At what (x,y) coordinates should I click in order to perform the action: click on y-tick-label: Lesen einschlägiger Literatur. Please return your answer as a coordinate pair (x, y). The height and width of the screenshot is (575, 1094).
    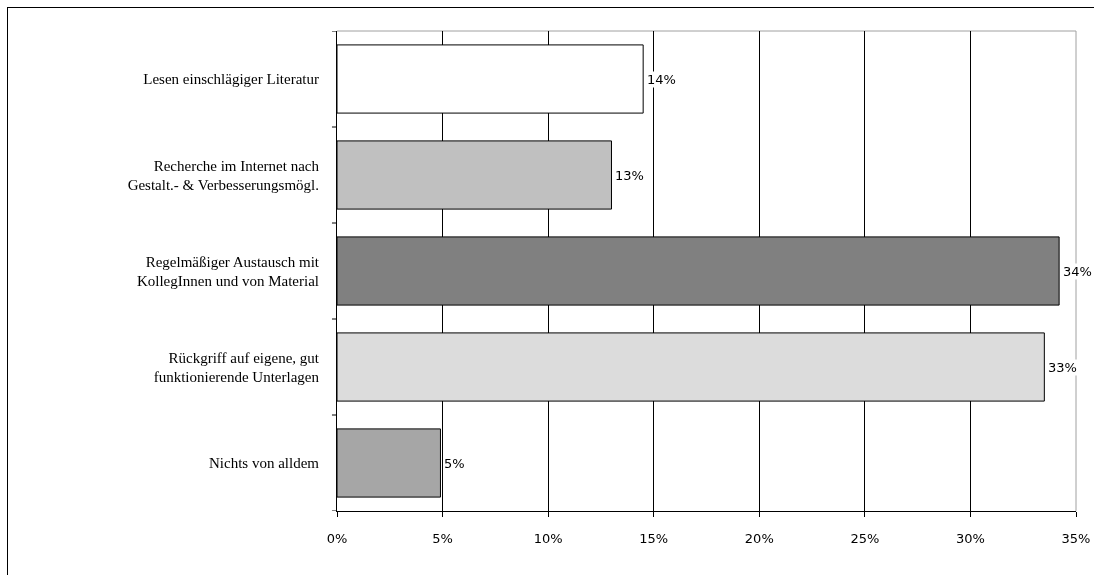
    Looking at the image, I should click on (231, 79).